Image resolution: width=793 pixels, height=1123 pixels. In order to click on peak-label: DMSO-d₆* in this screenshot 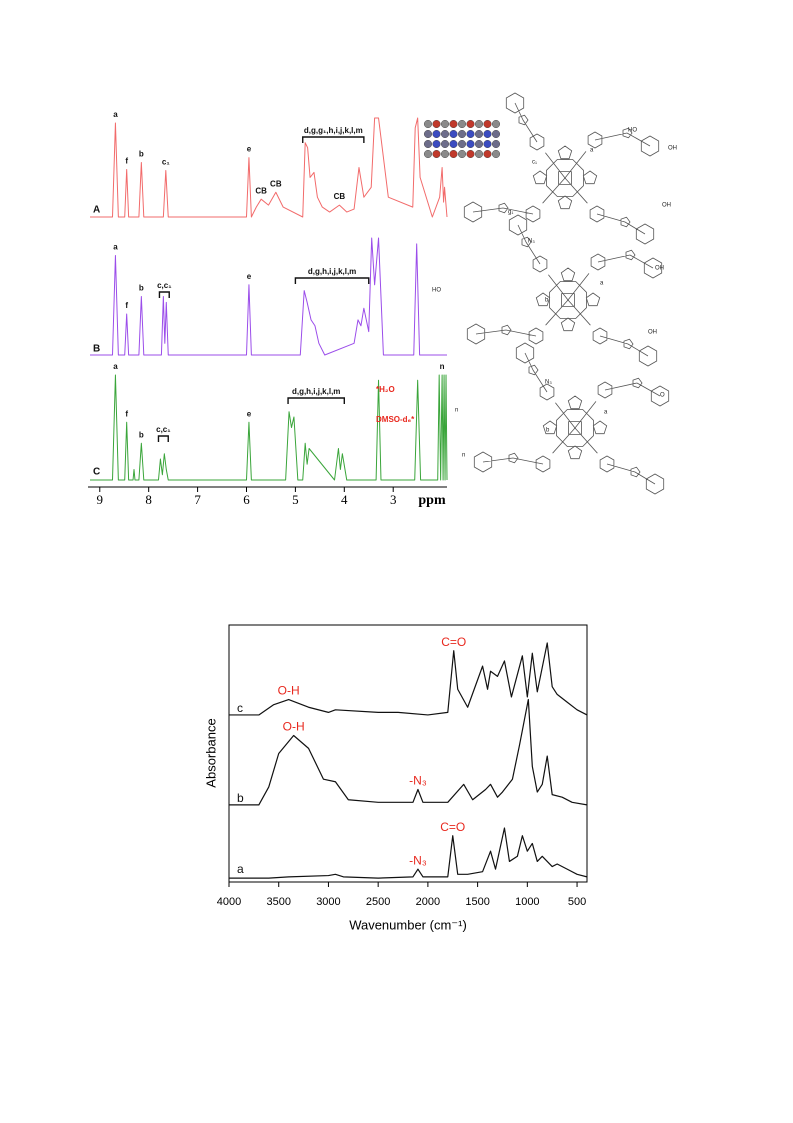, I will do `click(395, 419)`.